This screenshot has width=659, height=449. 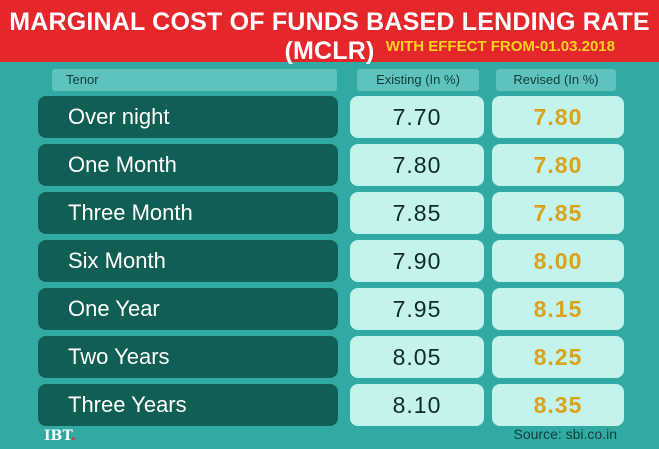 What do you see at coordinates (417, 213) in the screenshot?
I see `existing-rate-cell: 7.85` at bounding box center [417, 213].